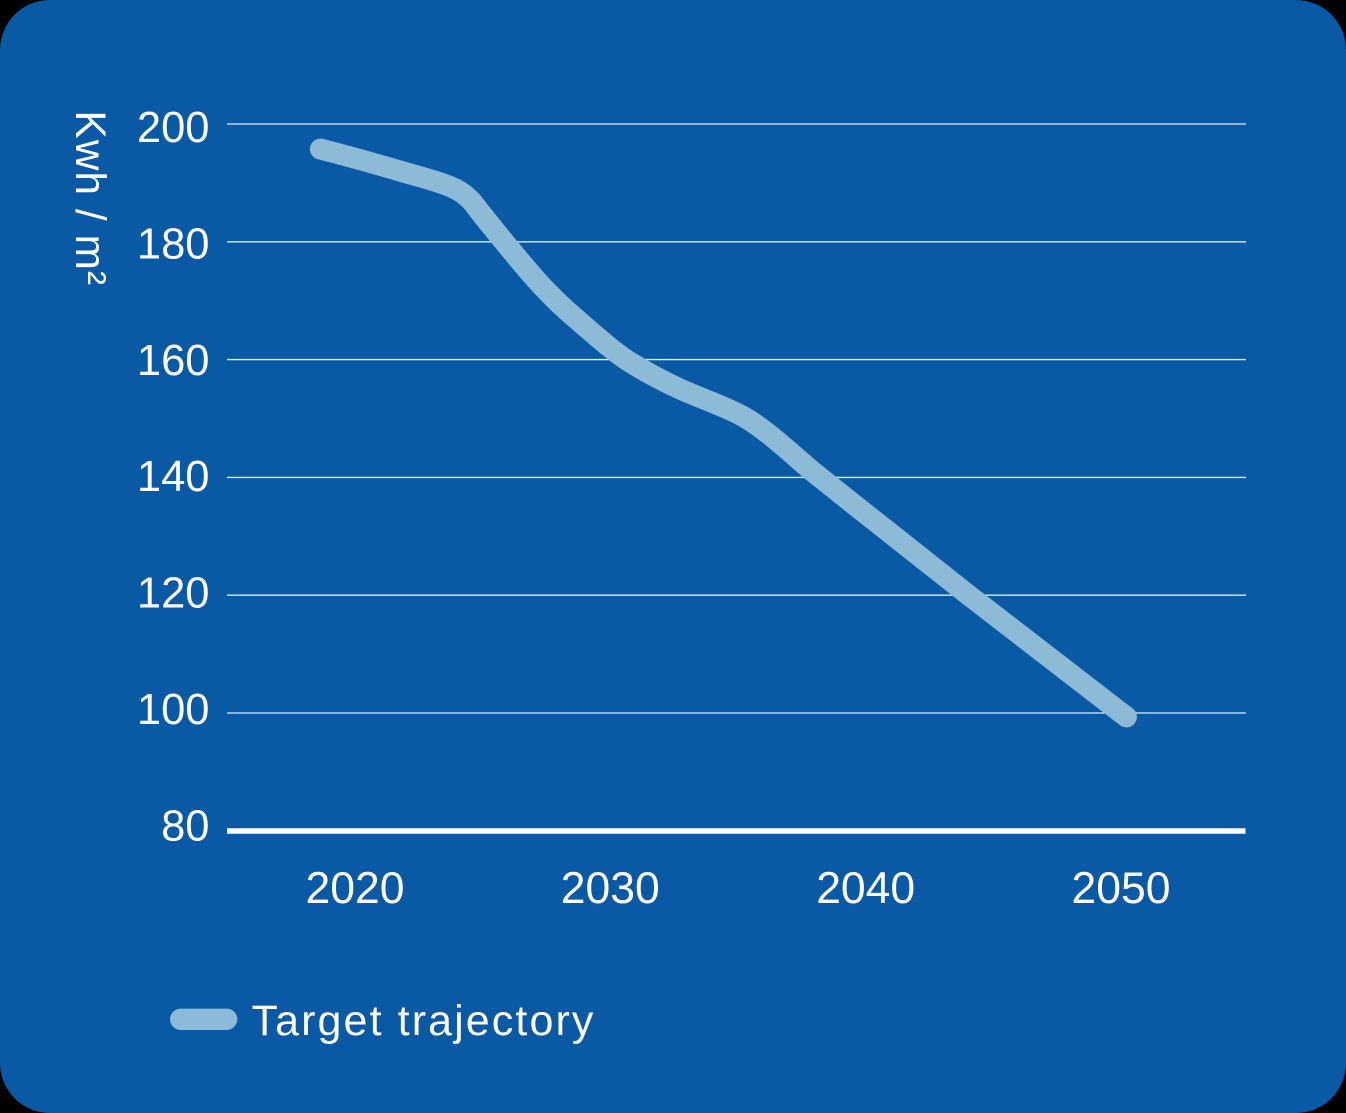 Image resolution: width=1346 pixels, height=1113 pixels. What do you see at coordinates (185, 826) in the screenshot?
I see `svg-text: 80` at bounding box center [185, 826].